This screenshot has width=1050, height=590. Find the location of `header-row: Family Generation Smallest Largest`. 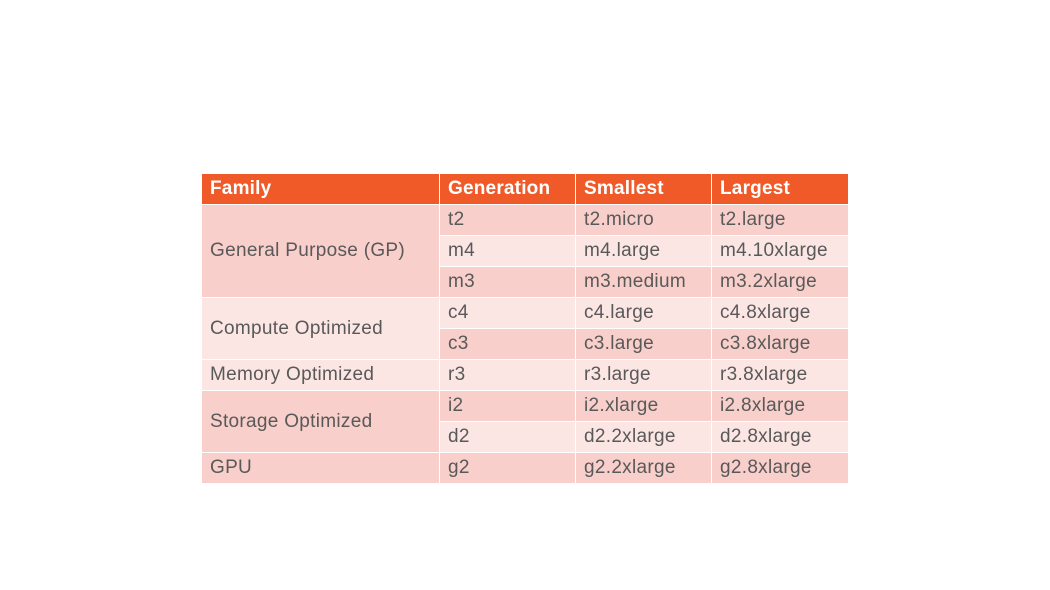

header-row: Family Generation Smallest Largest is located at coordinates (525, 189).